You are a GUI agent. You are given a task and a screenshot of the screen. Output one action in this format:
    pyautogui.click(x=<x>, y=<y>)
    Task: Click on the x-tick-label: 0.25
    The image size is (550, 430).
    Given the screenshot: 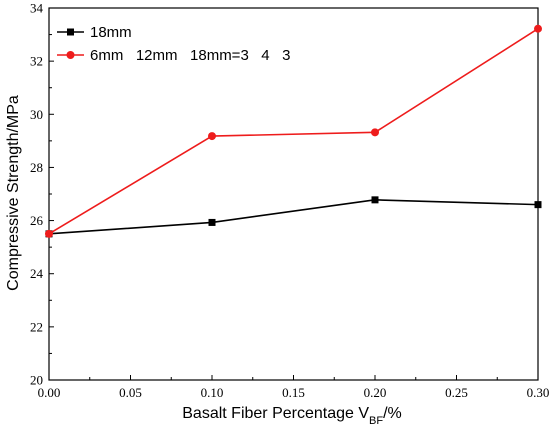 What is the action you would take?
    pyautogui.click(x=456, y=392)
    